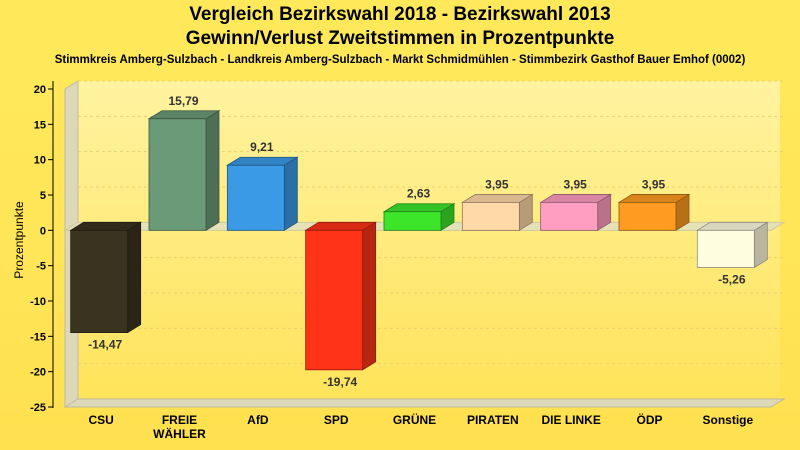  I want to click on x-tick-label: GRÜNE, so click(414, 419).